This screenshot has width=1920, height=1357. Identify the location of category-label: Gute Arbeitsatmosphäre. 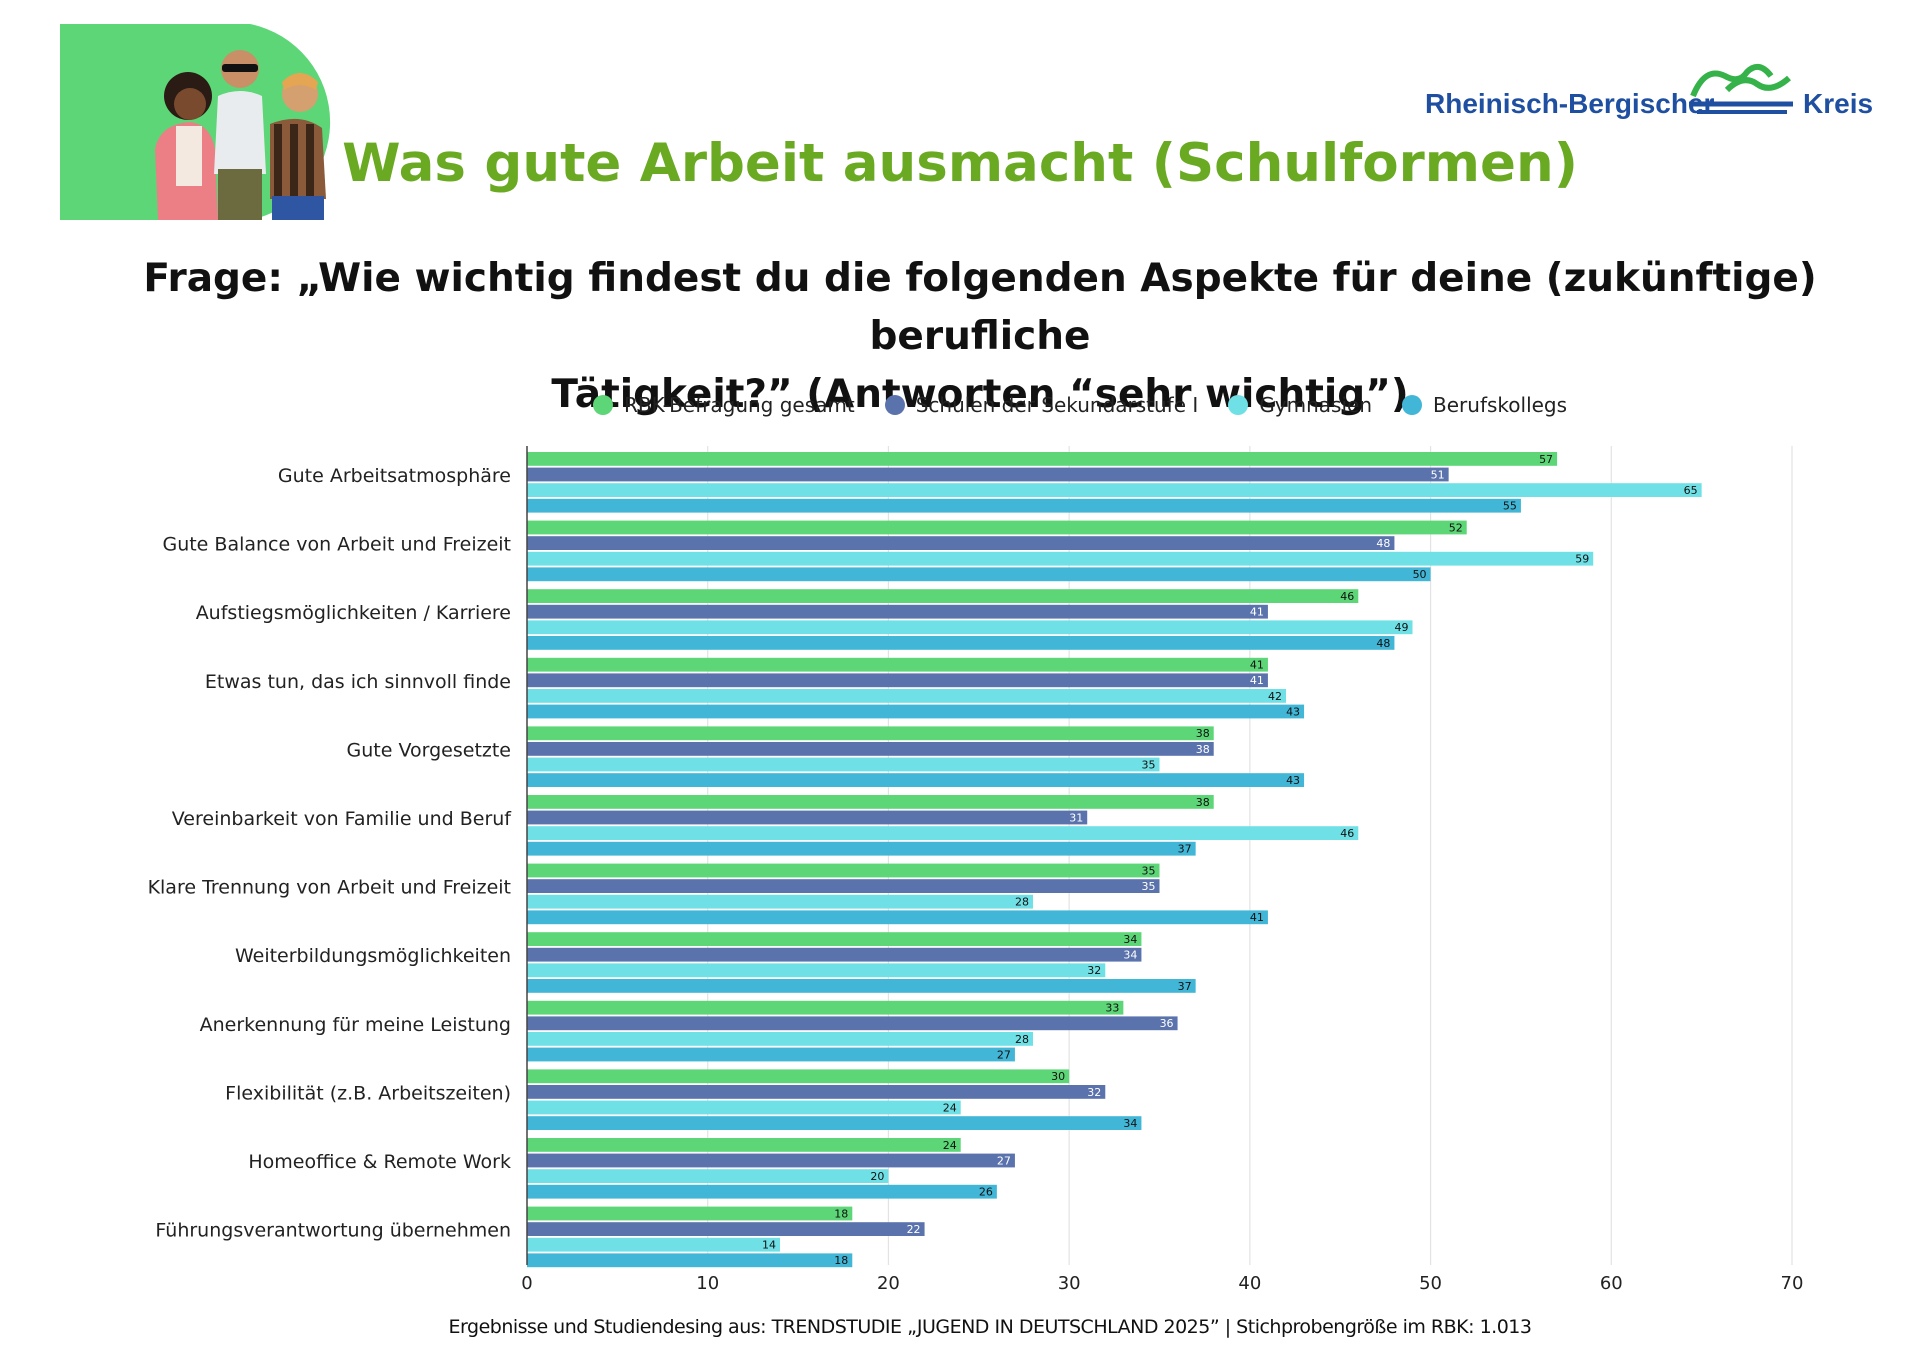
(394, 476).